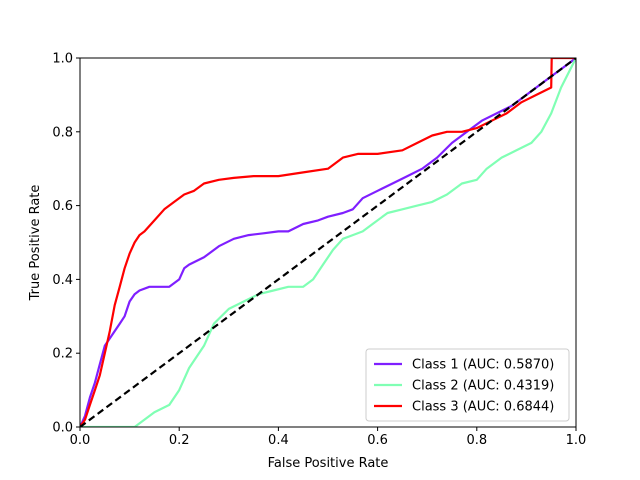 This screenshot has height=480, width=640. I want to click on y-tick-label: 0.0, so click(62, 428).